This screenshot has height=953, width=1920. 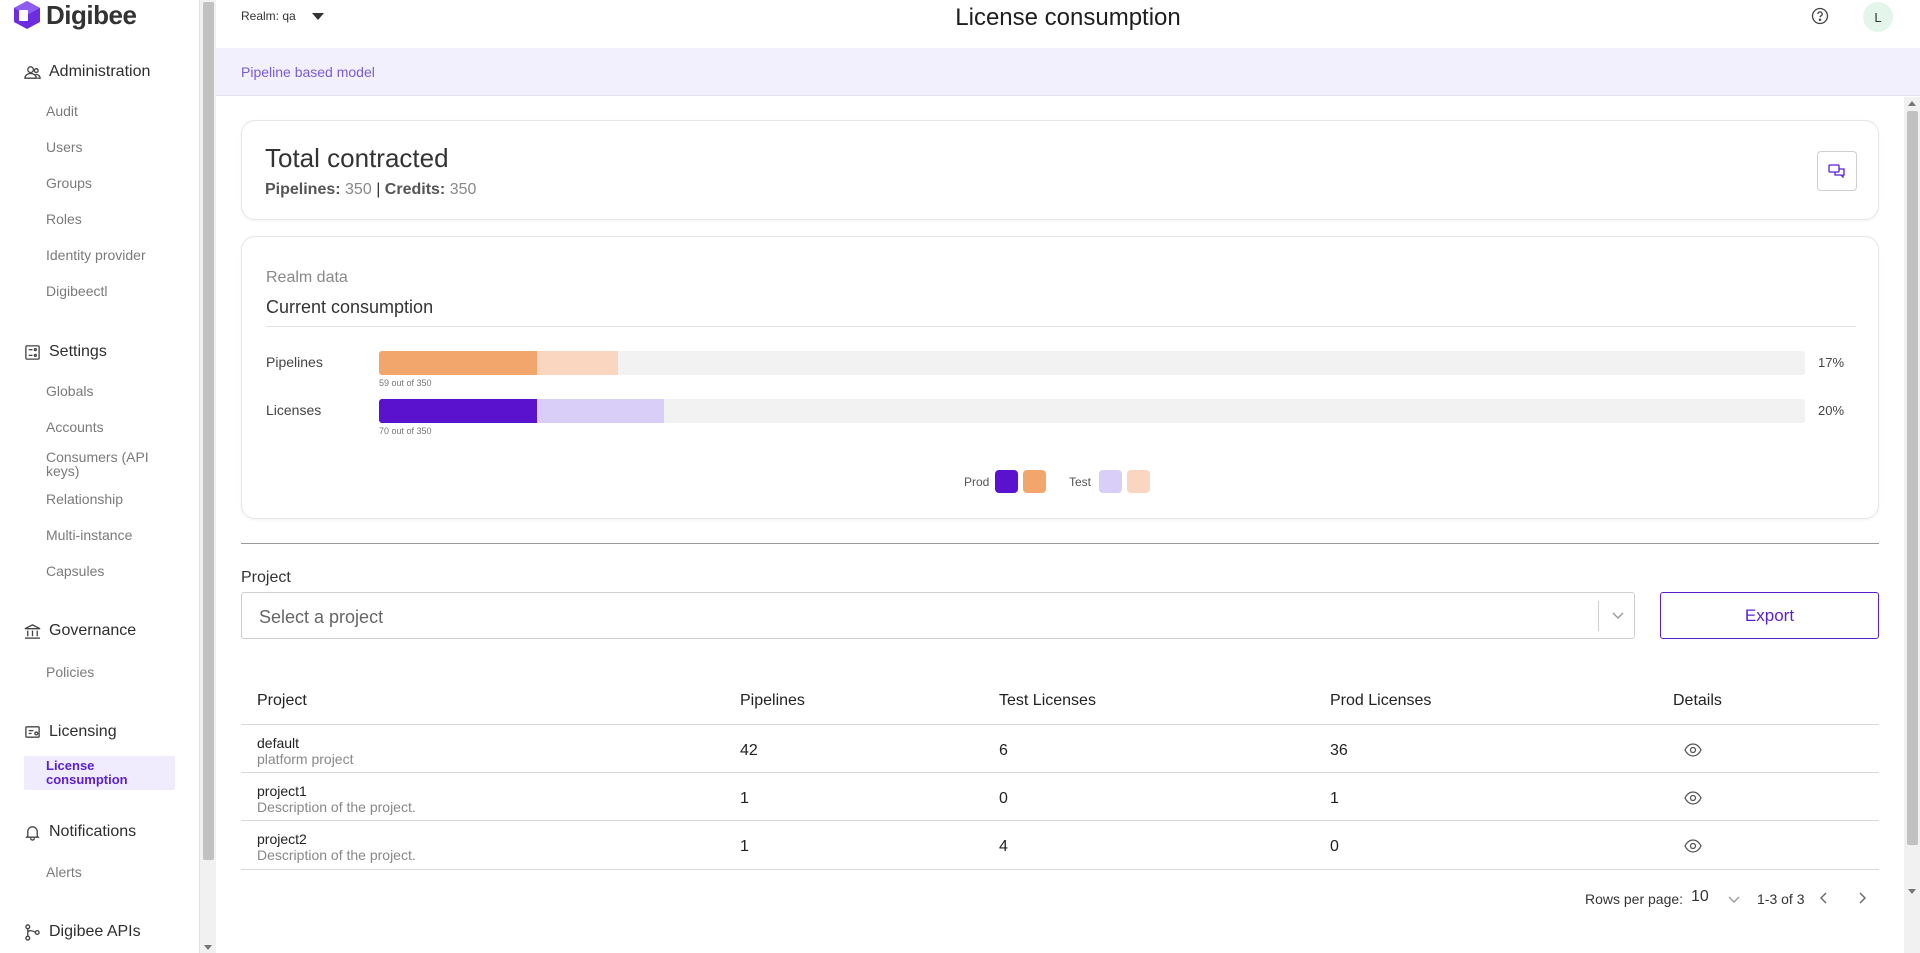 What do you see at coordinates (1334, 798) in the screenshot?
I see `prod-licenses-cell: 1` at bounding box center [1334, 798].